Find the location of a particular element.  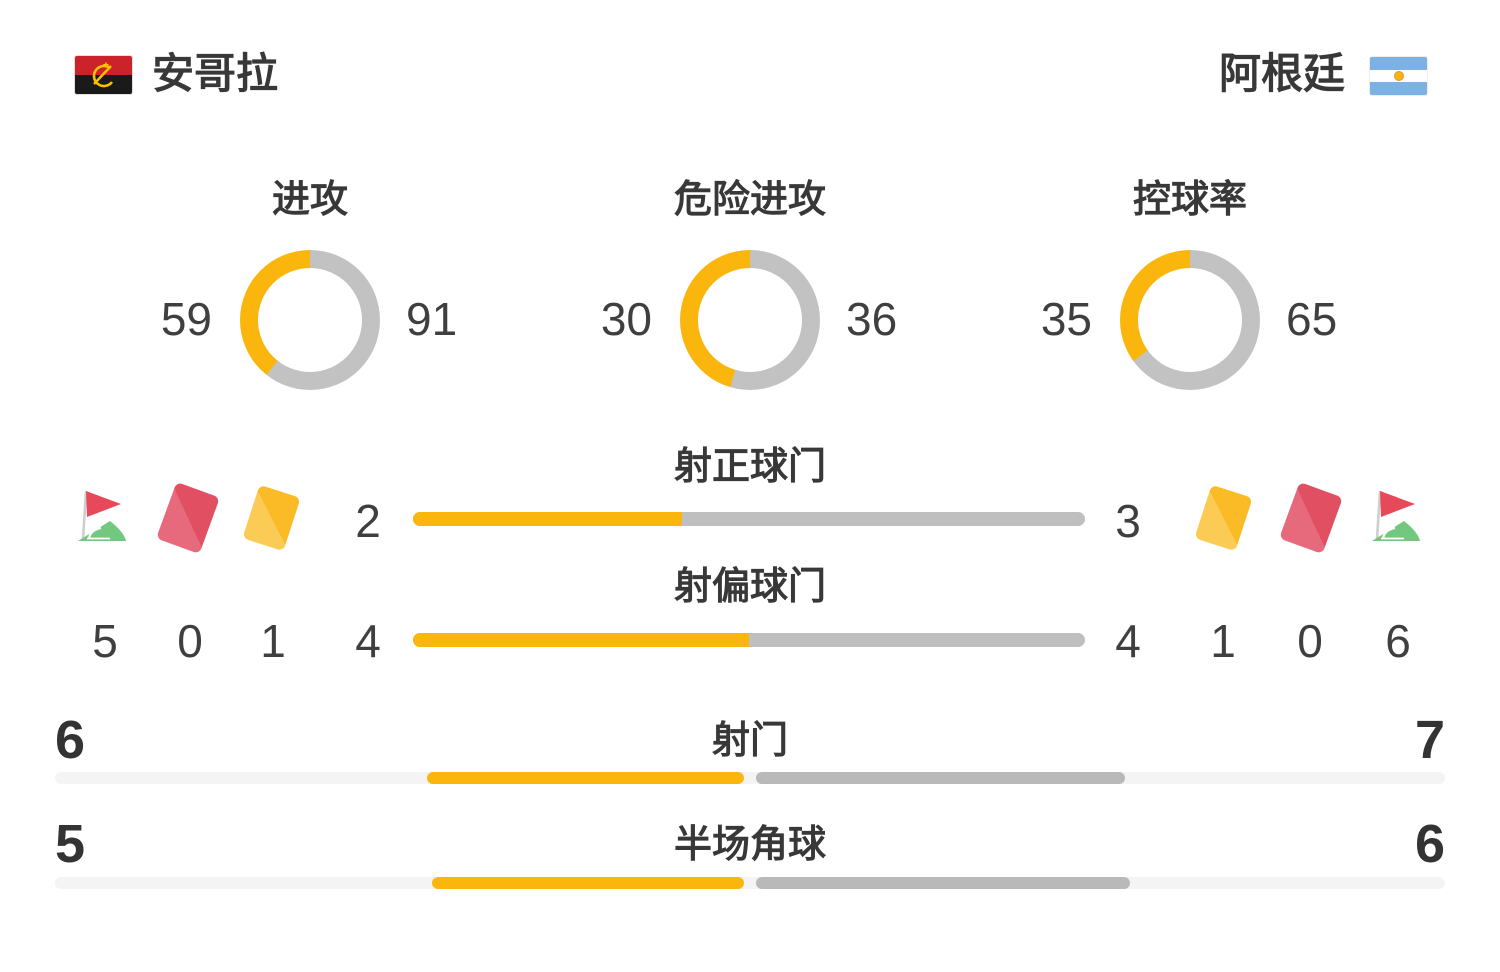

metric-title-attacks: 进攻 is located at coordinates (309, 200).